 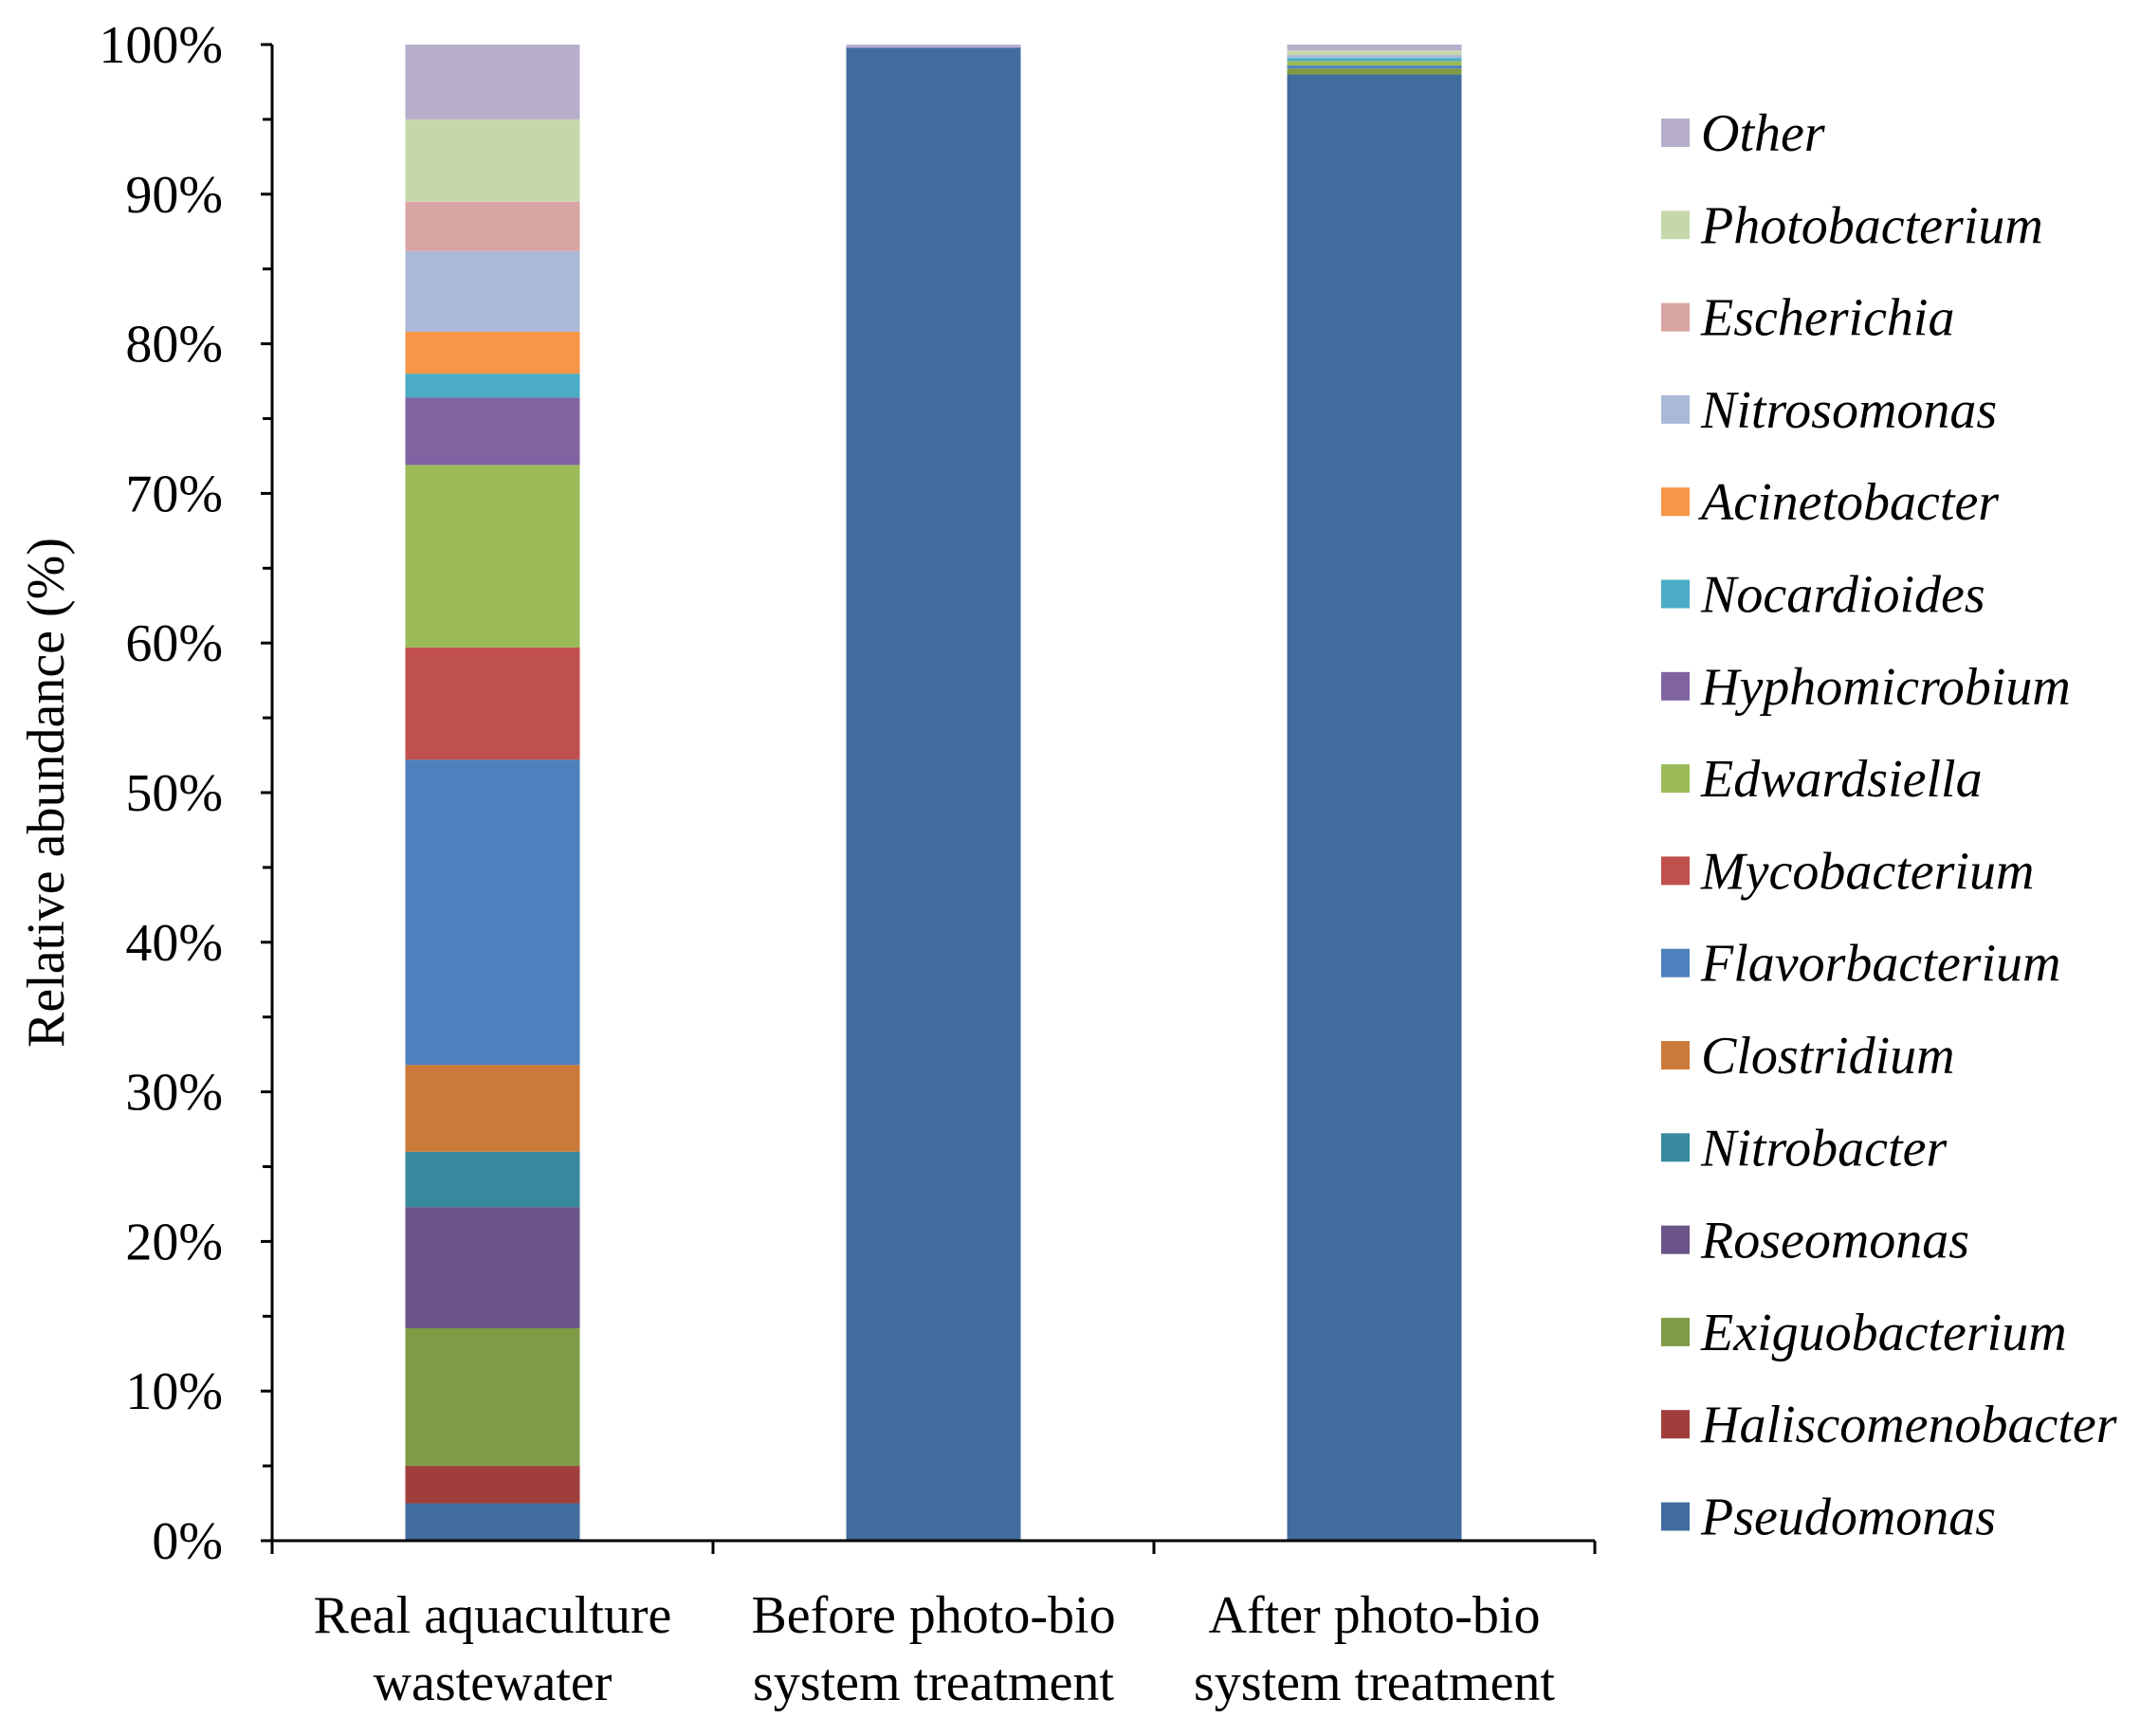 I want to click on legend-label-nitrosomonas: Nitrosomonas, so click(x=1849, y=410).